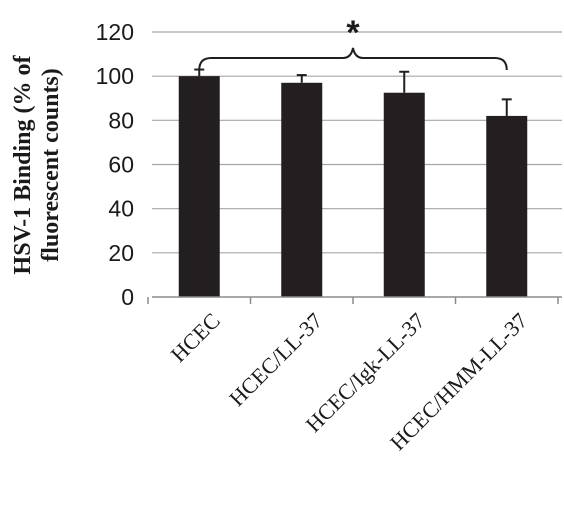  I want to click on significance-bracket: *, so click(353, 42).